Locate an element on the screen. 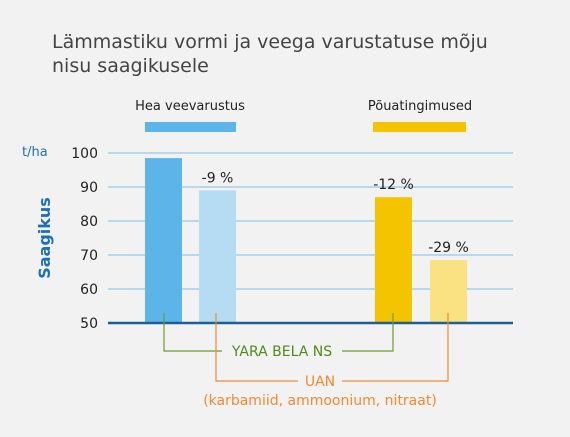 This screenshot has height=437, width=570. bar-value-labels: -9 % -12 % -29 % is located at coordinates (335, 213).